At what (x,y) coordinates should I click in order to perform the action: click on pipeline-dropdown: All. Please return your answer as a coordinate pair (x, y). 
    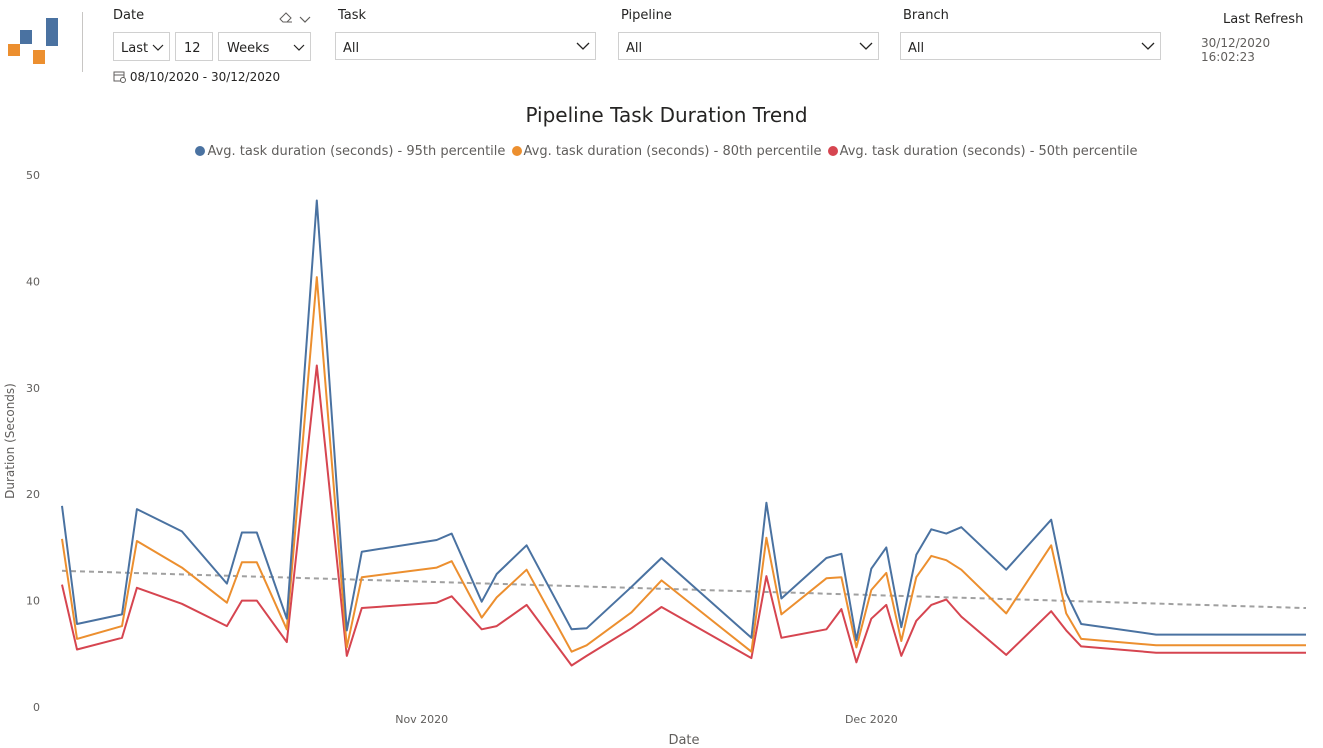
    Looking at the image, I should click on (748, 46).